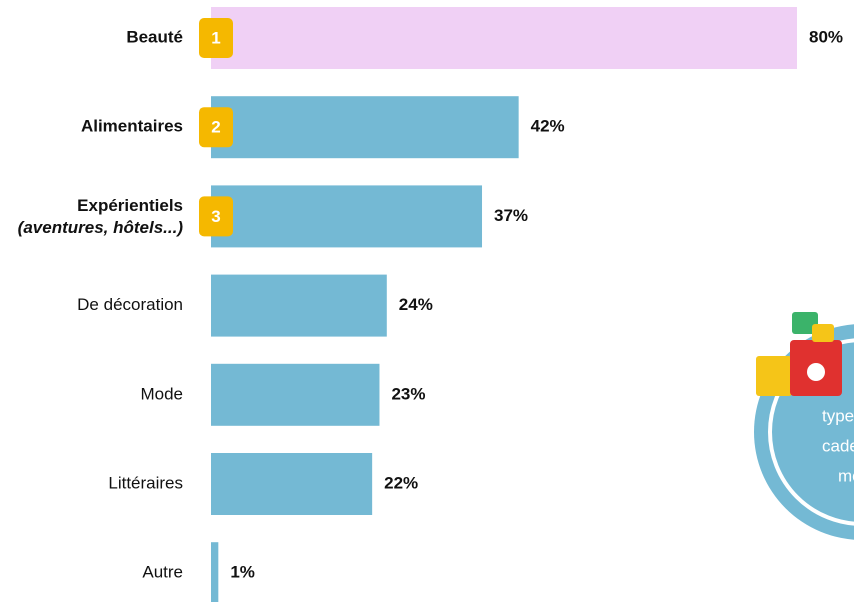 This screenshot has height=602, width=854. I want to click on category-label: Beauté, so click(154, 36).